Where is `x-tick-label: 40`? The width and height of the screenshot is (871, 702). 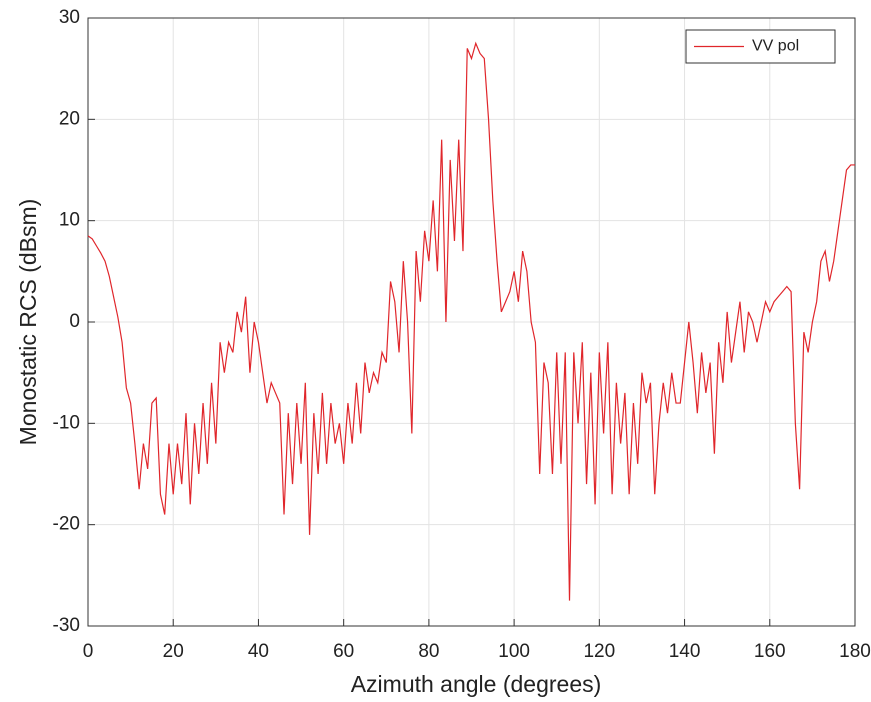
x-tick-label: 40 is located at coordinates (258, 651).